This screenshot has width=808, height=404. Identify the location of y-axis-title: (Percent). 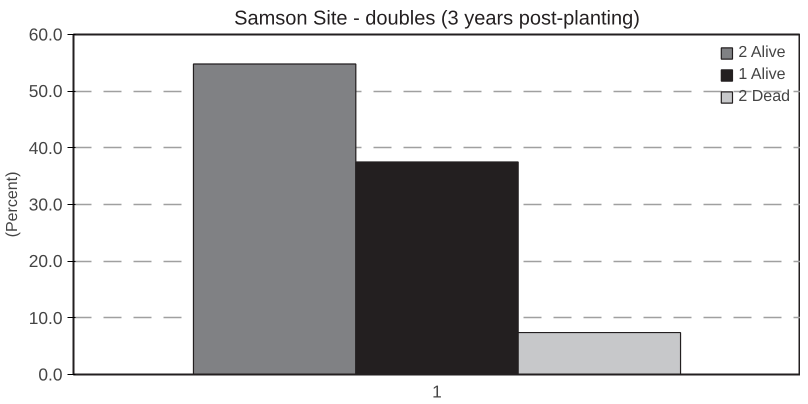
(12, 205).